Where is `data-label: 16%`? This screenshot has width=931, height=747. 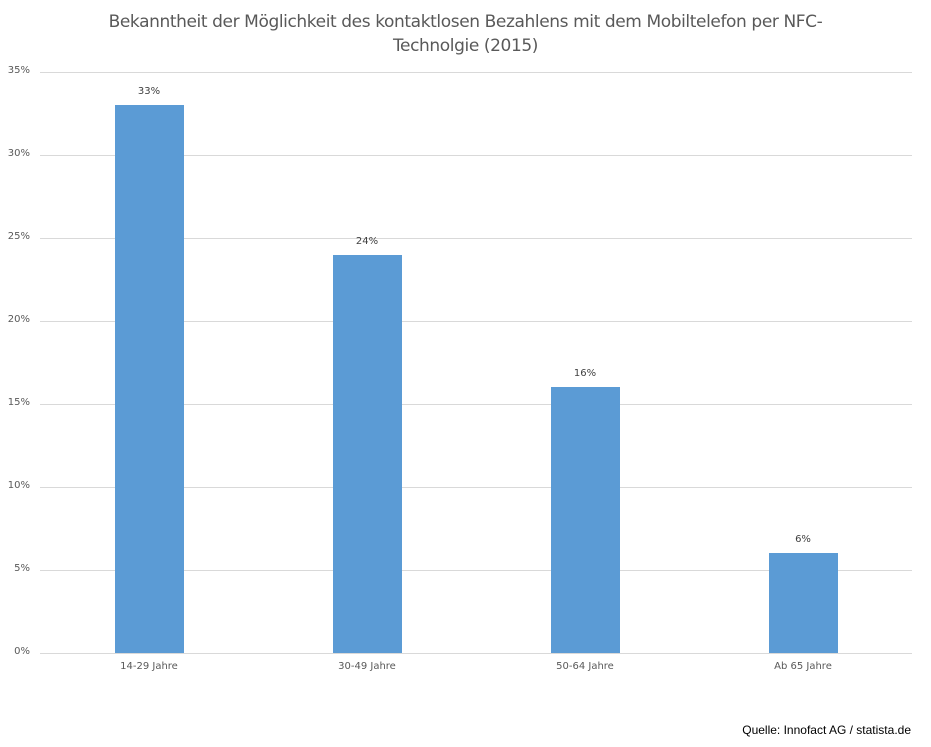 data-label: 16% is located at coordinates (585, 374).